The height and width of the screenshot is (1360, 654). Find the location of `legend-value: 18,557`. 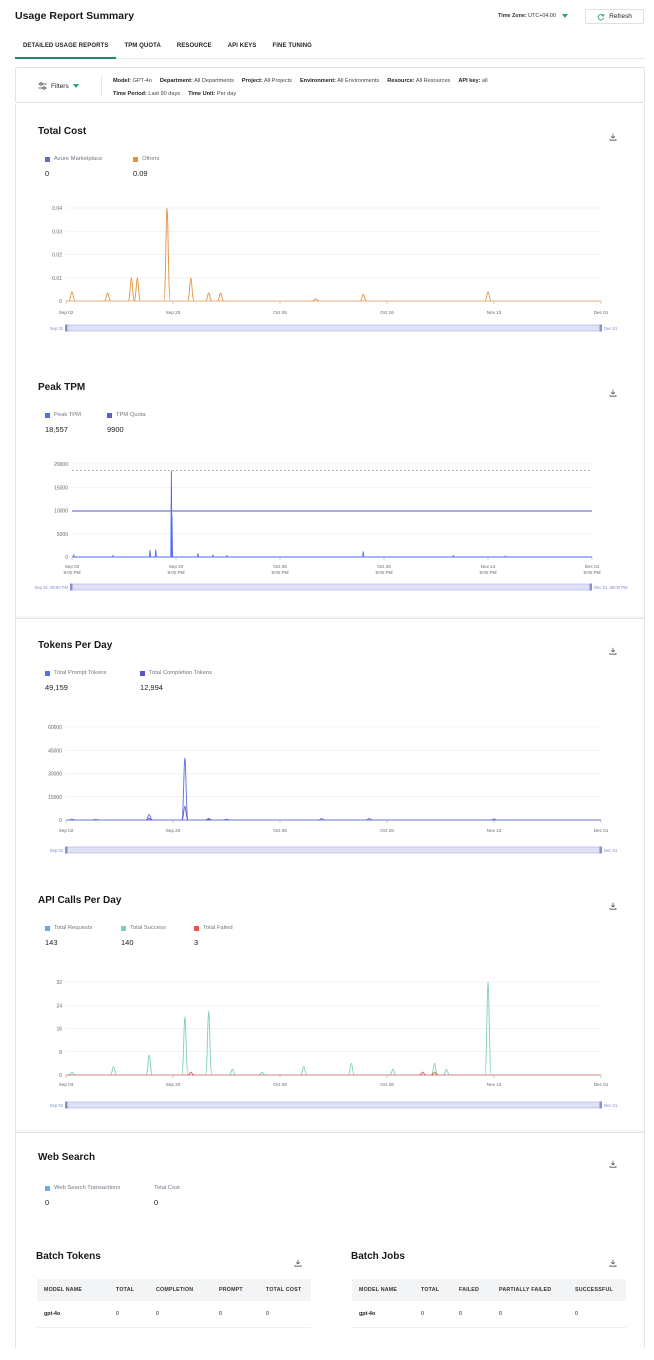

legend-value: 18,557 is located at coordinates (56, 429).